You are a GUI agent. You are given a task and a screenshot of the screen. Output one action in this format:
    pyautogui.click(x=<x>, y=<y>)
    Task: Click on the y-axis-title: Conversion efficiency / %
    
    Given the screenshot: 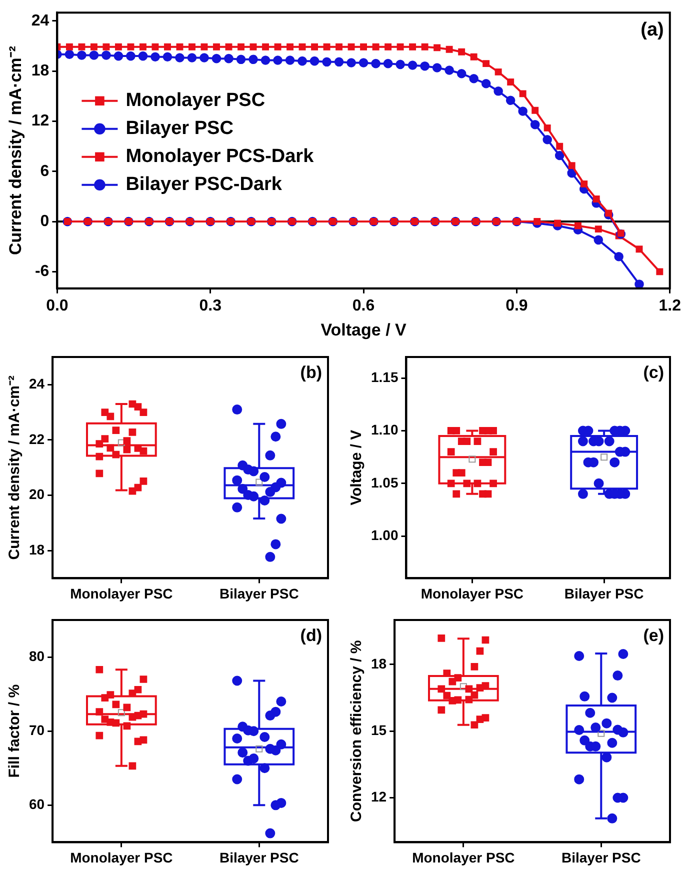 What is the action you would take?
    pyautogui.click(x=357, y=731)
    